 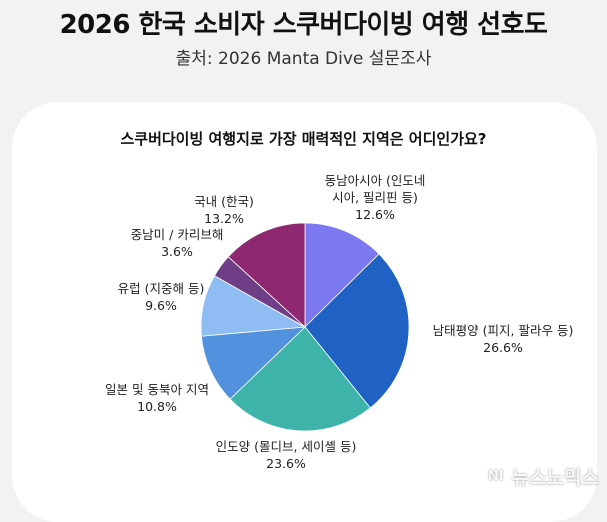 I want to click on slice-label-text: 남태평양 (피지, 팔라우 등), so click(x=503, y=330).